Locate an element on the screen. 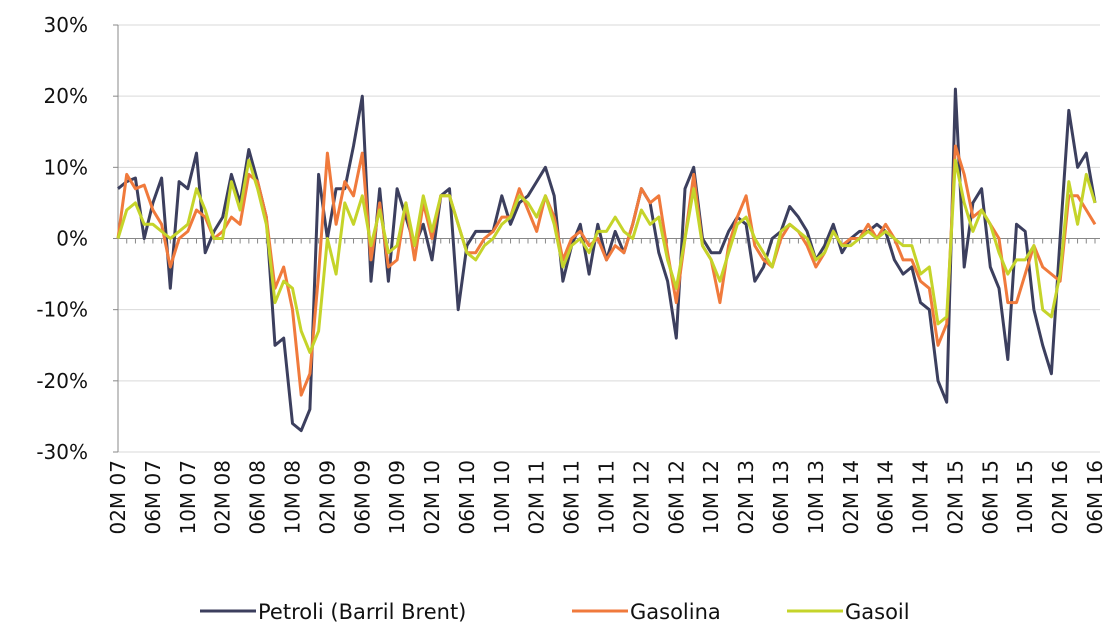  x-tick-label: 02M 11 is located at coordinates (537, 497).